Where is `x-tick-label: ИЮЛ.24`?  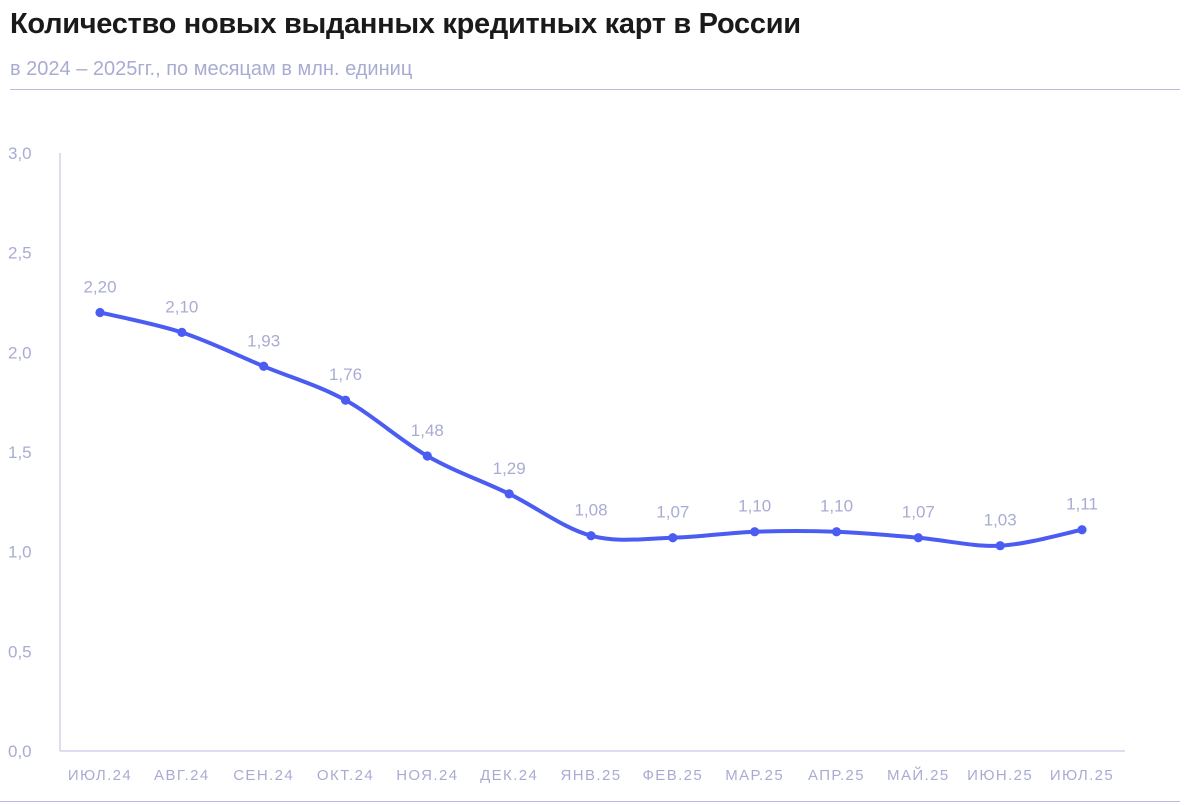
x-tick-label: ИЮЛ.24 is located at coordinates (100, 775).